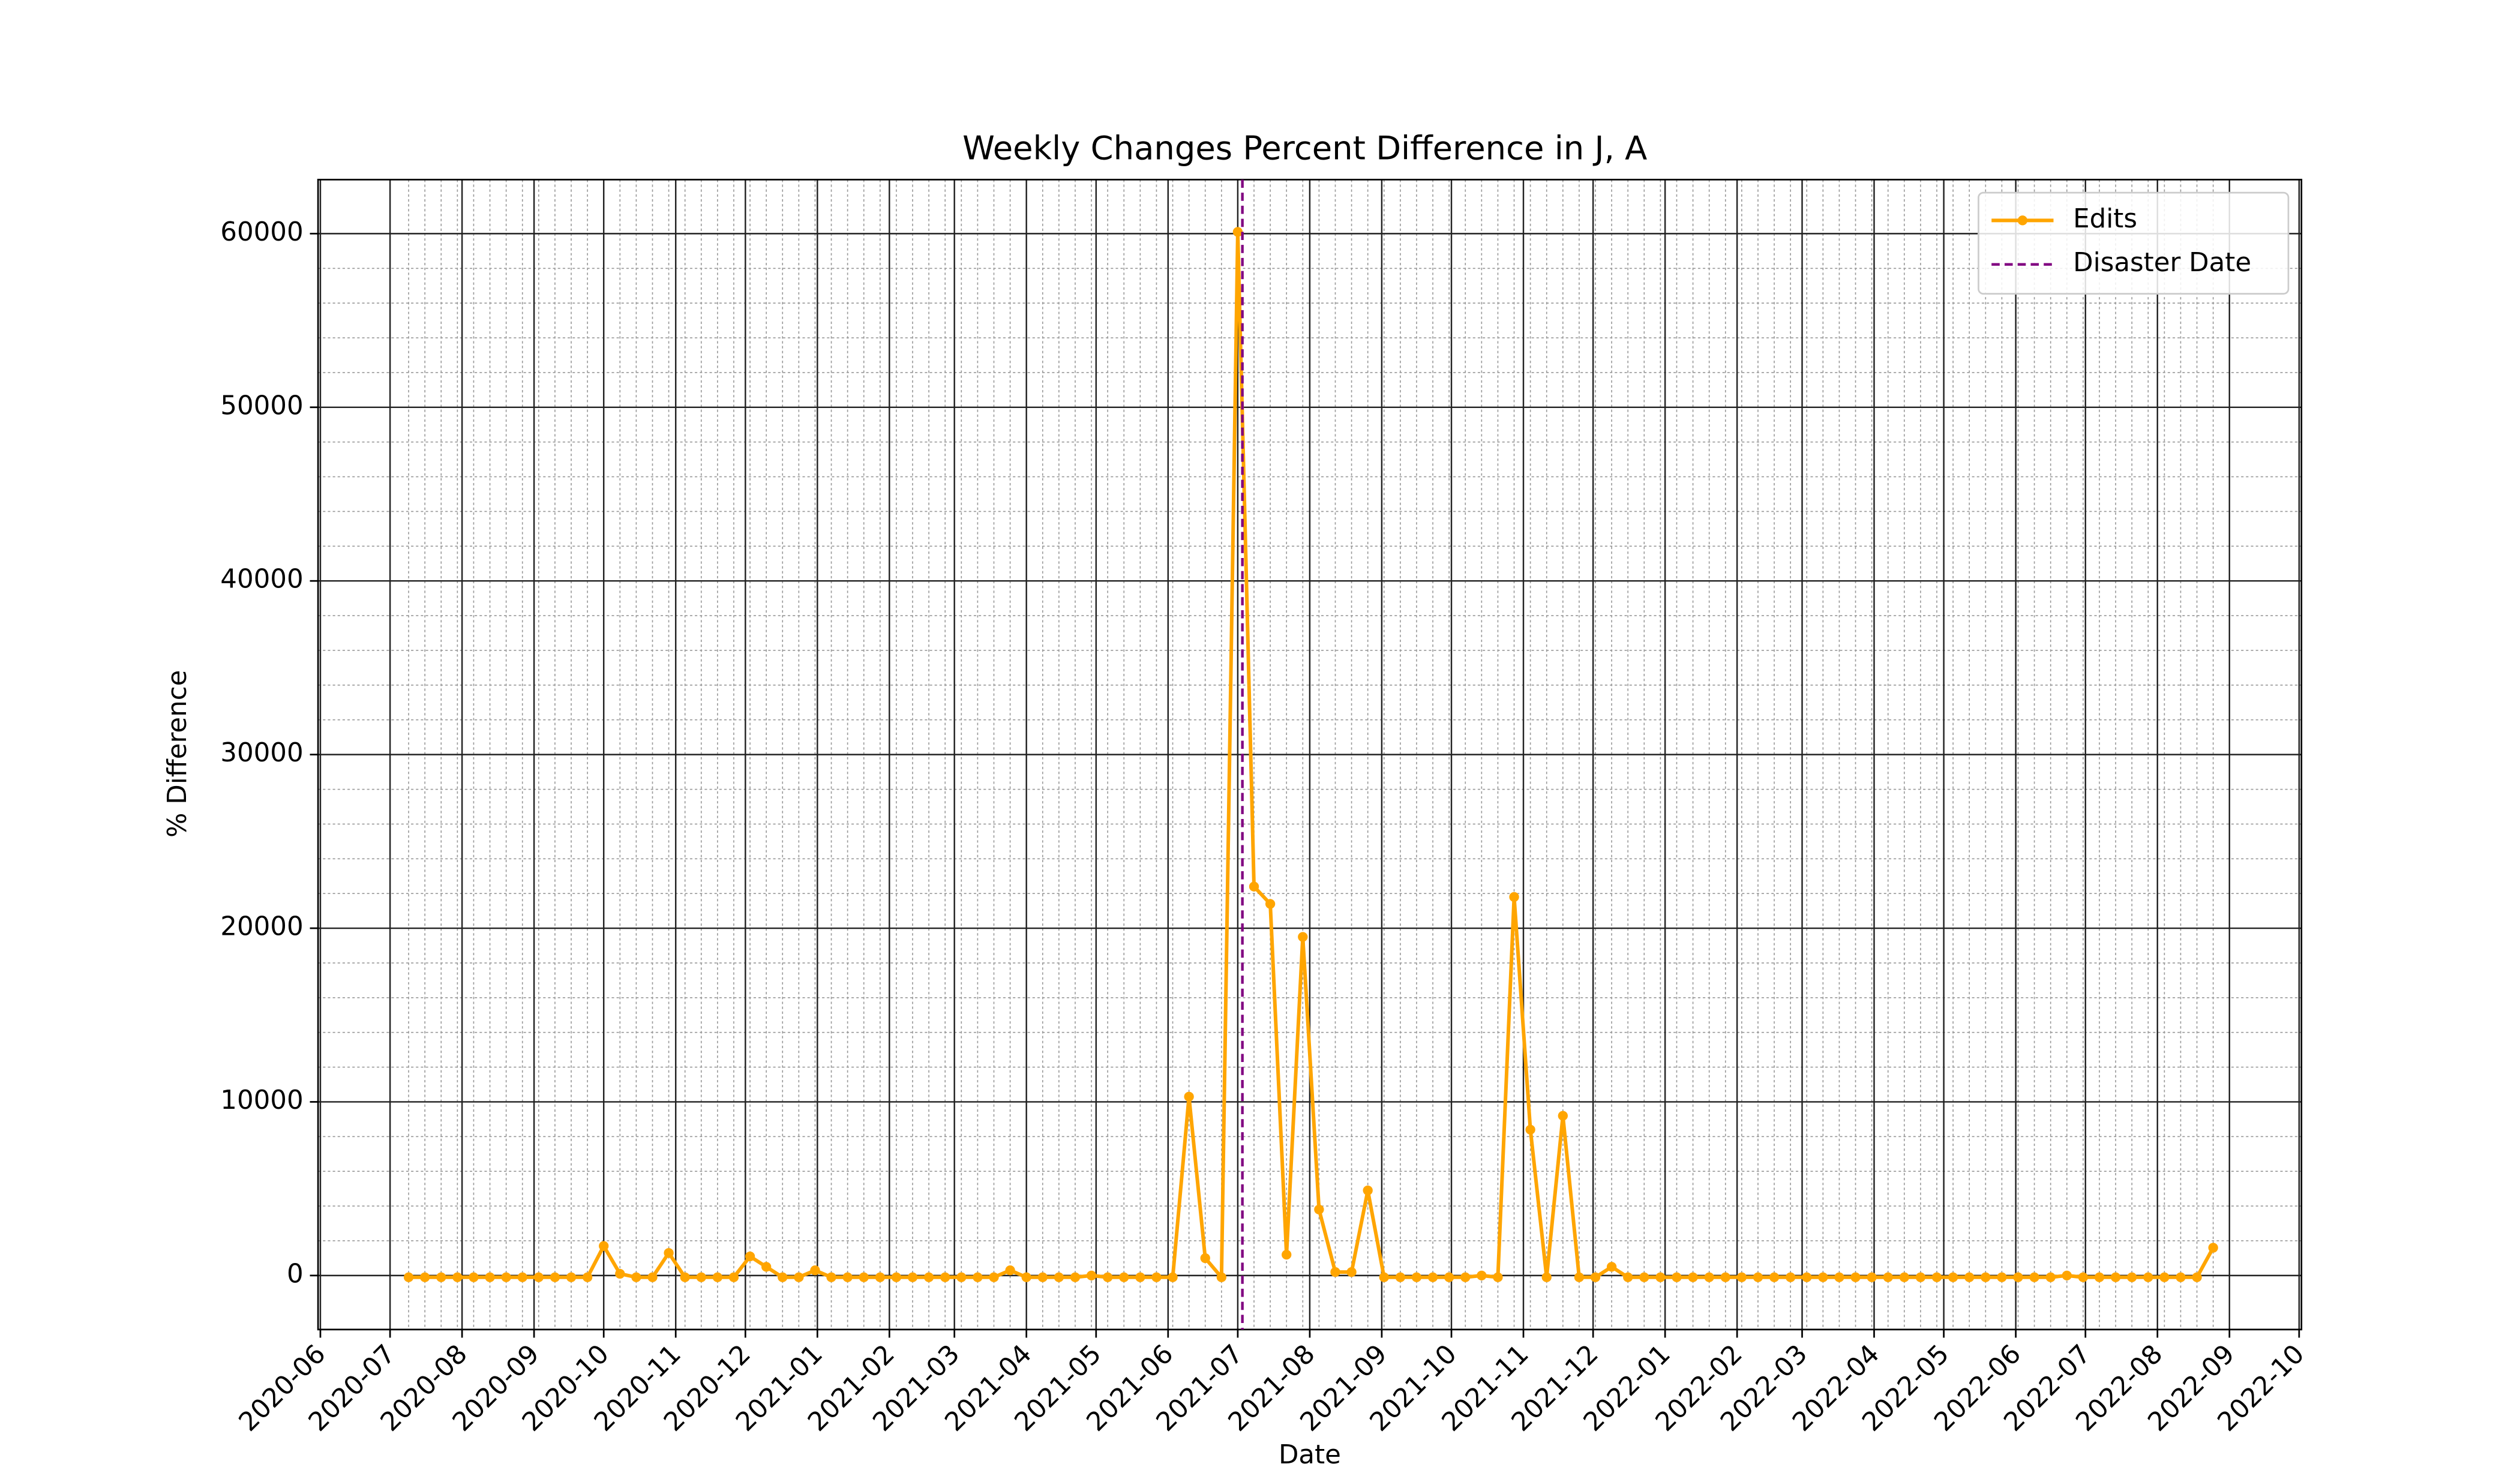 The width and height of the screenshot is (2520, 1470). I want to click on y-tick-label: 20000, so click(261, 927).